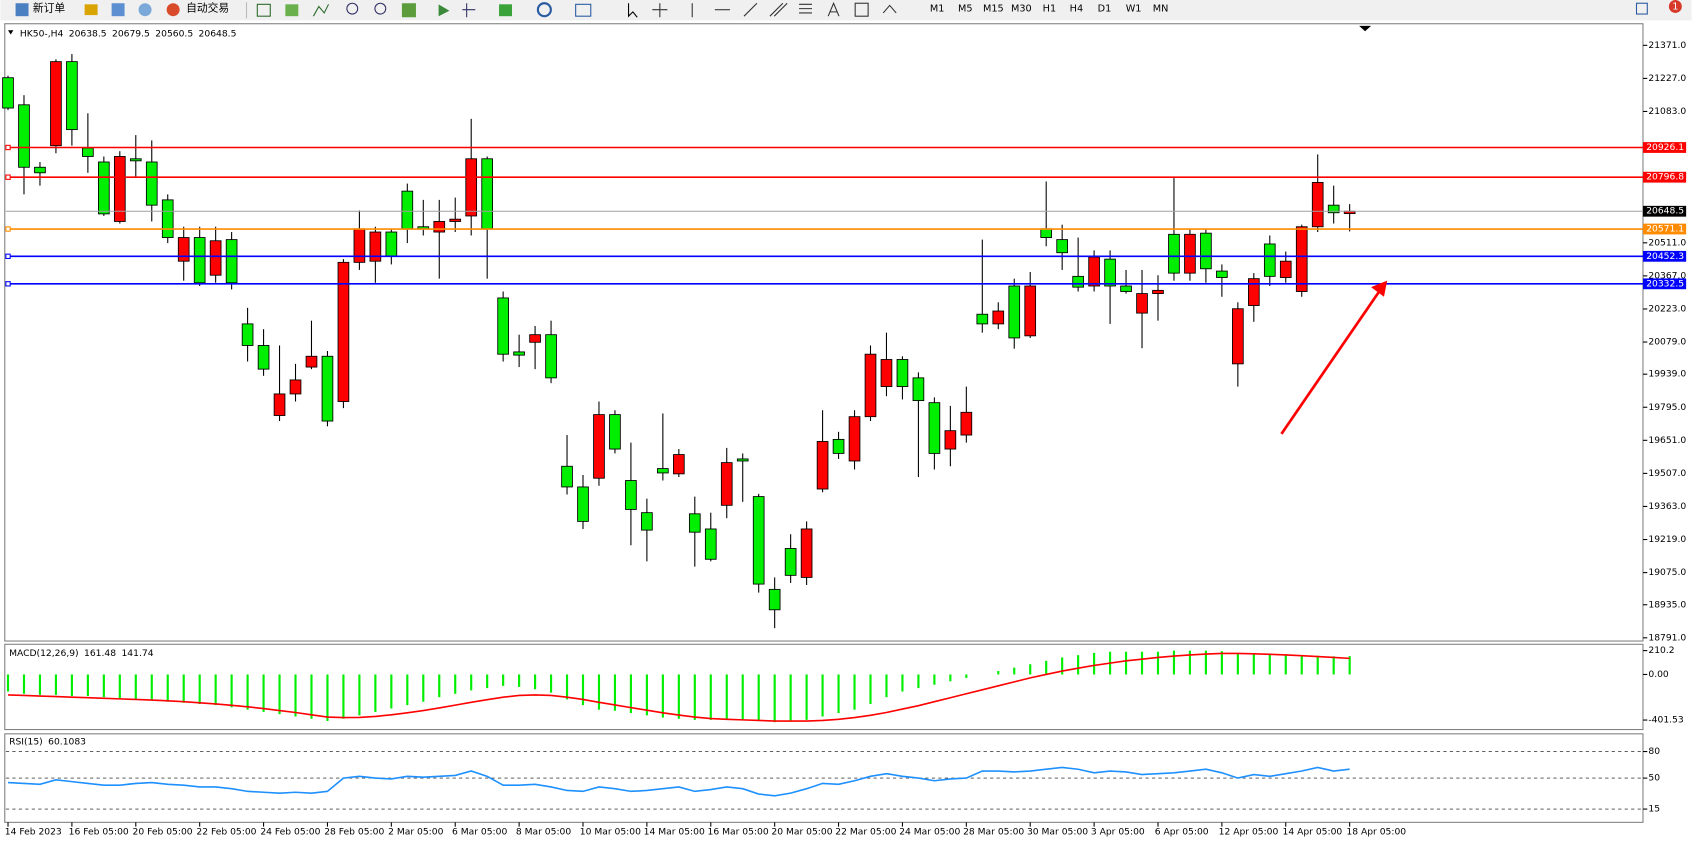 The width and height of the screenshot is (1692, 845). Describe the element at coordinates (1665, 283) in the screenshot. I see `level-label: 20332.5` at that location.